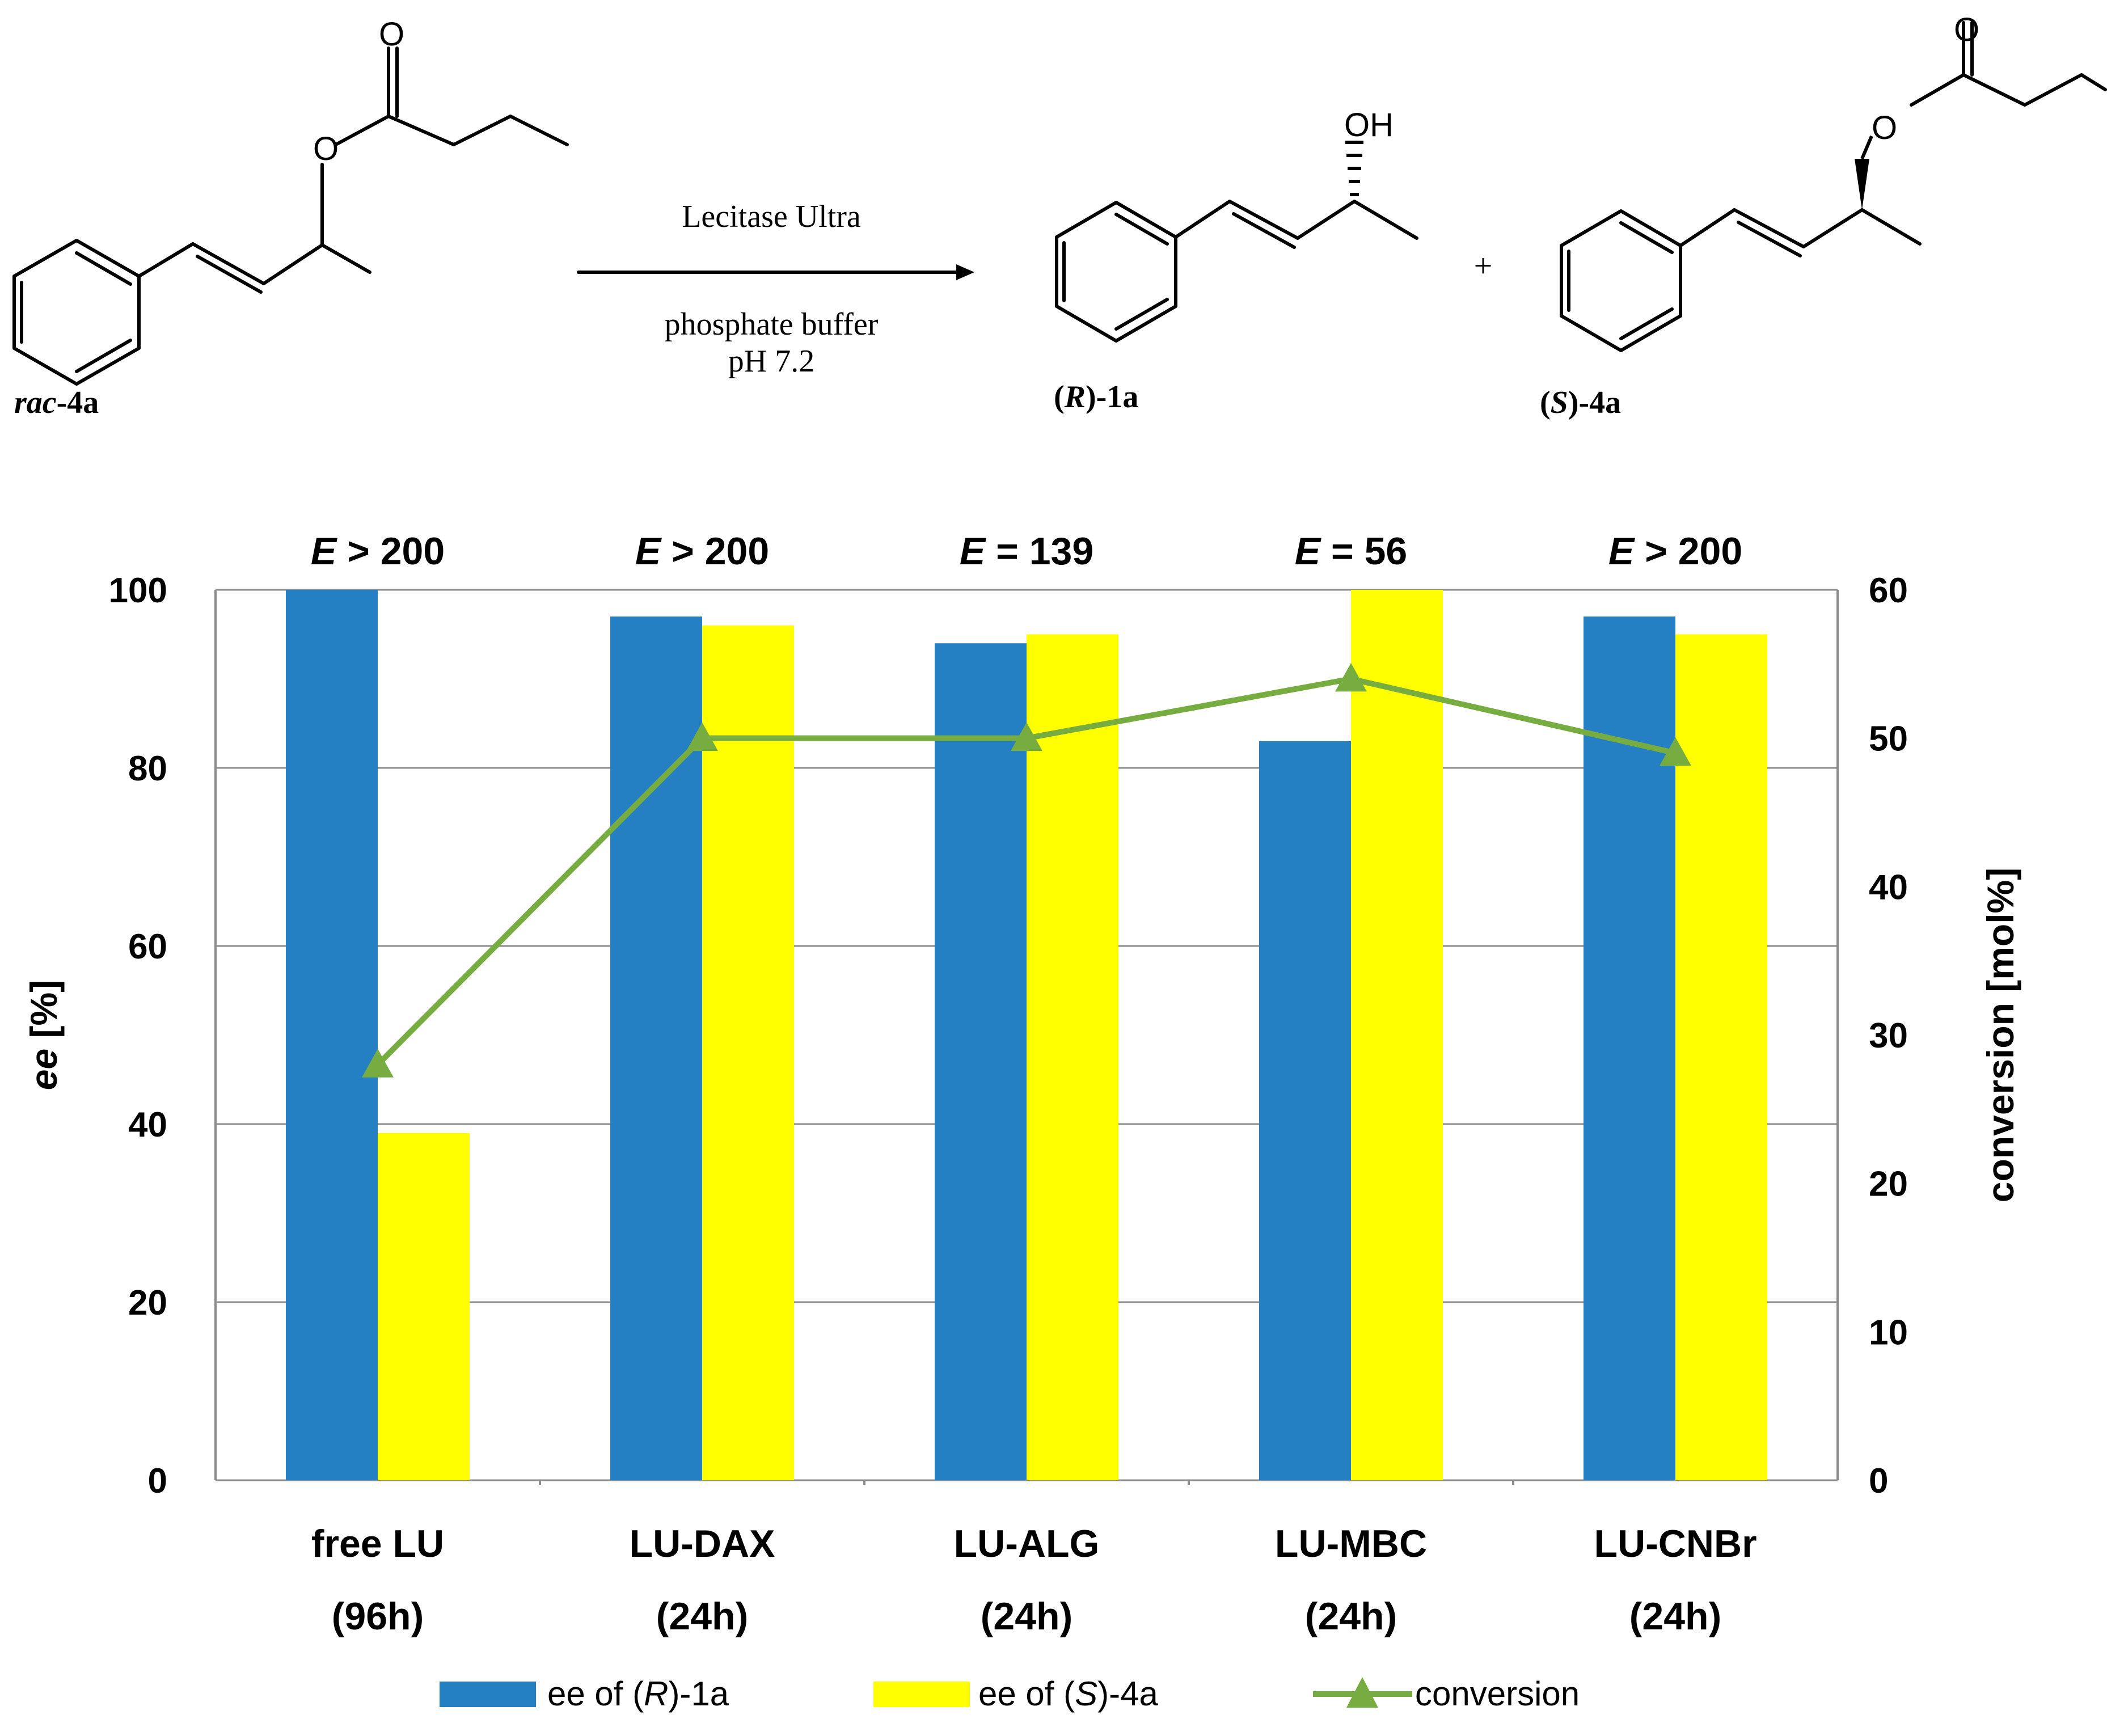 The width and height of the screenshot is (2107, 1736). I want to click on y2-tick-label: 50, so click(1888, 739).